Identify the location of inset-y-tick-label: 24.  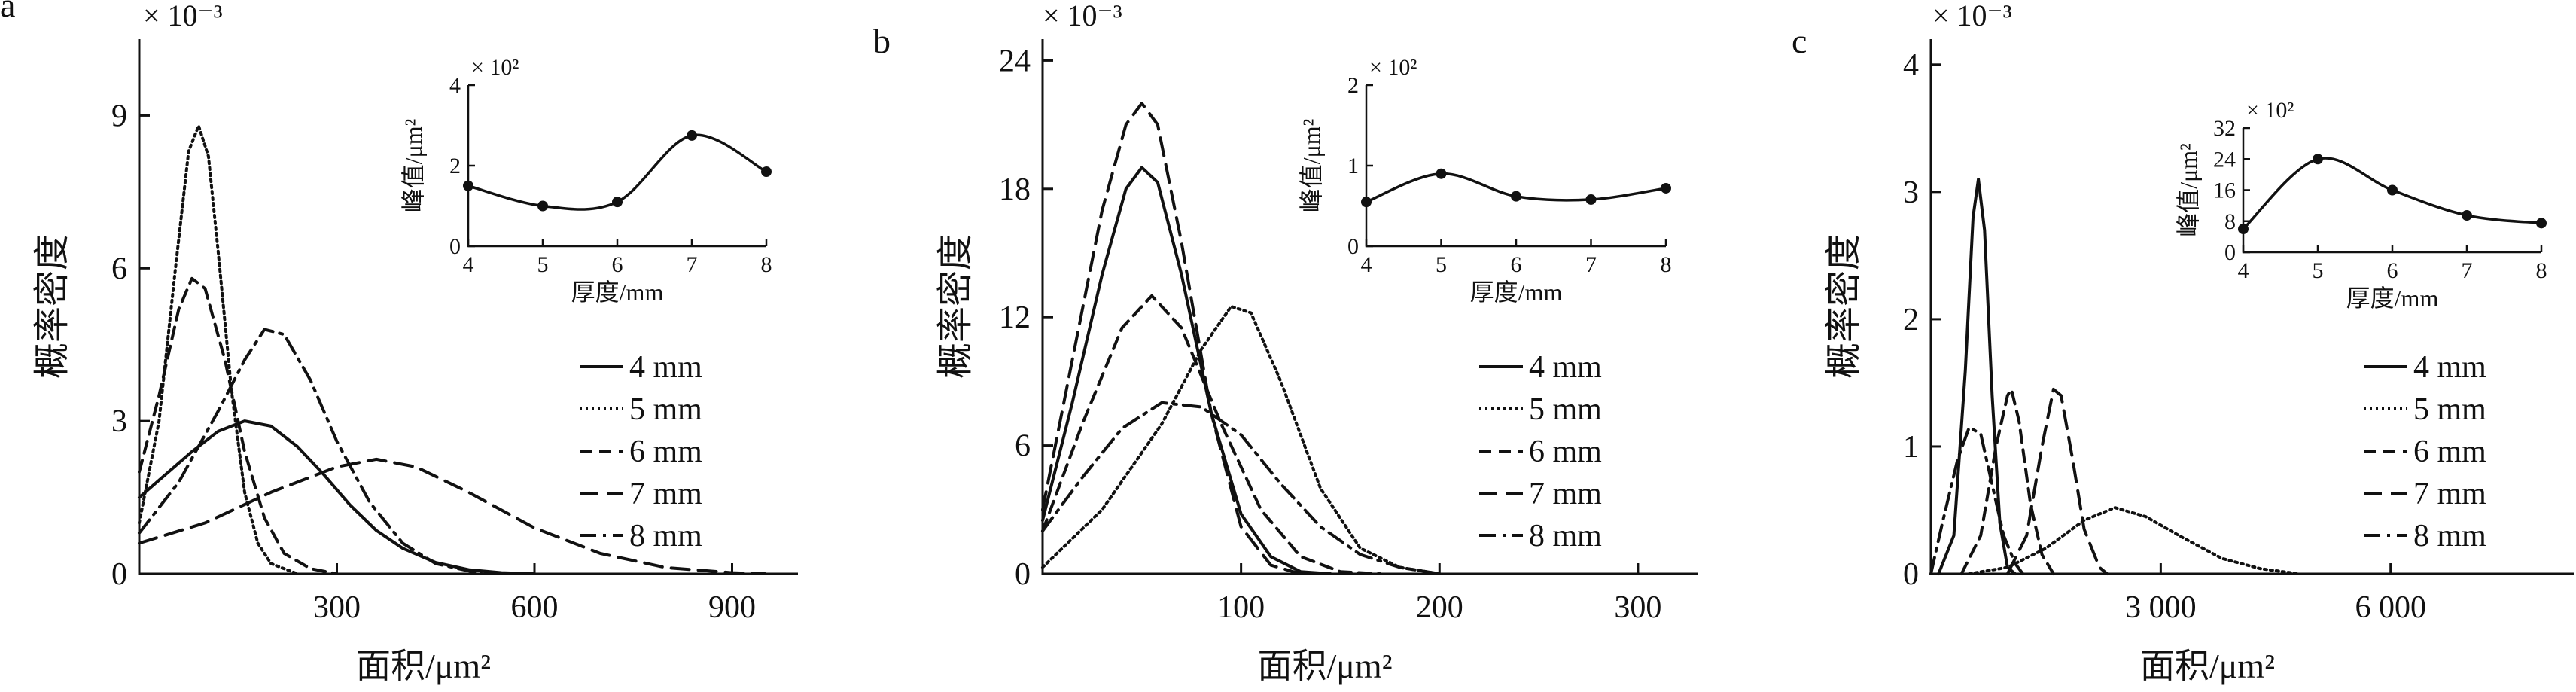
(2224, 159).